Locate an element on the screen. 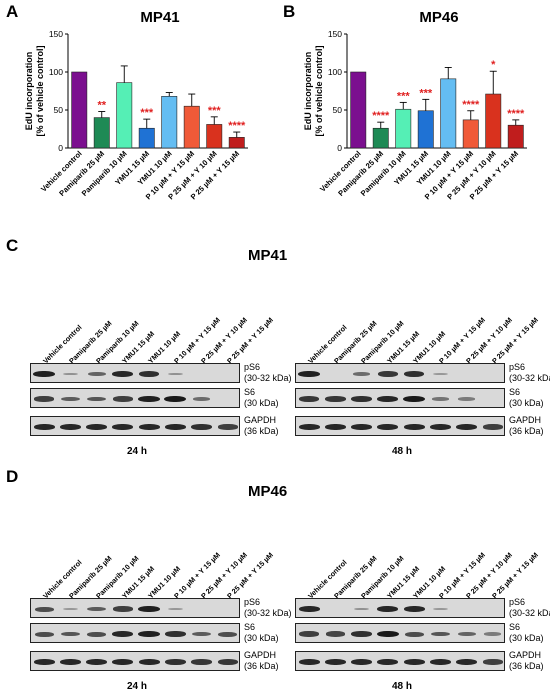 Image resolution: width=550 pixels, height=692 pixels. band-label-s6: S6 (30 kDa) is located at coordinates (261, 632).